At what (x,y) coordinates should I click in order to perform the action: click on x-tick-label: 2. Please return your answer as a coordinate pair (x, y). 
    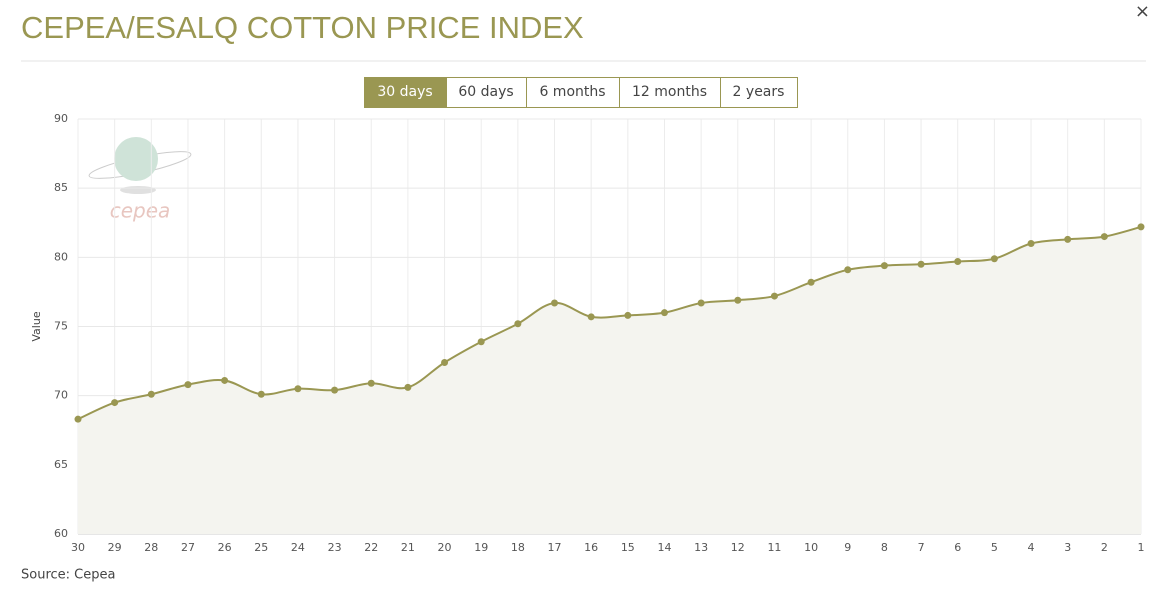
    Looking at the image, I should click on (1104, 547).